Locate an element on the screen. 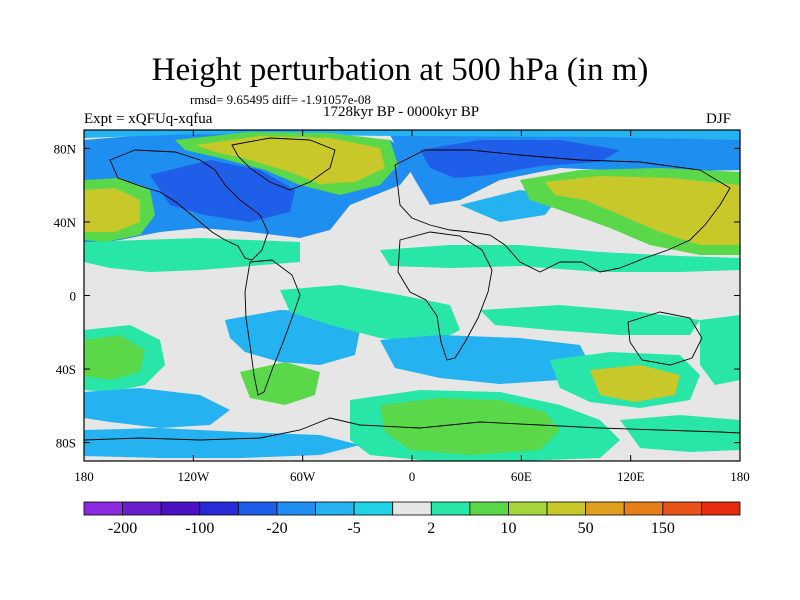  colorbar-label: 2 is located at coordinates (431, 528).